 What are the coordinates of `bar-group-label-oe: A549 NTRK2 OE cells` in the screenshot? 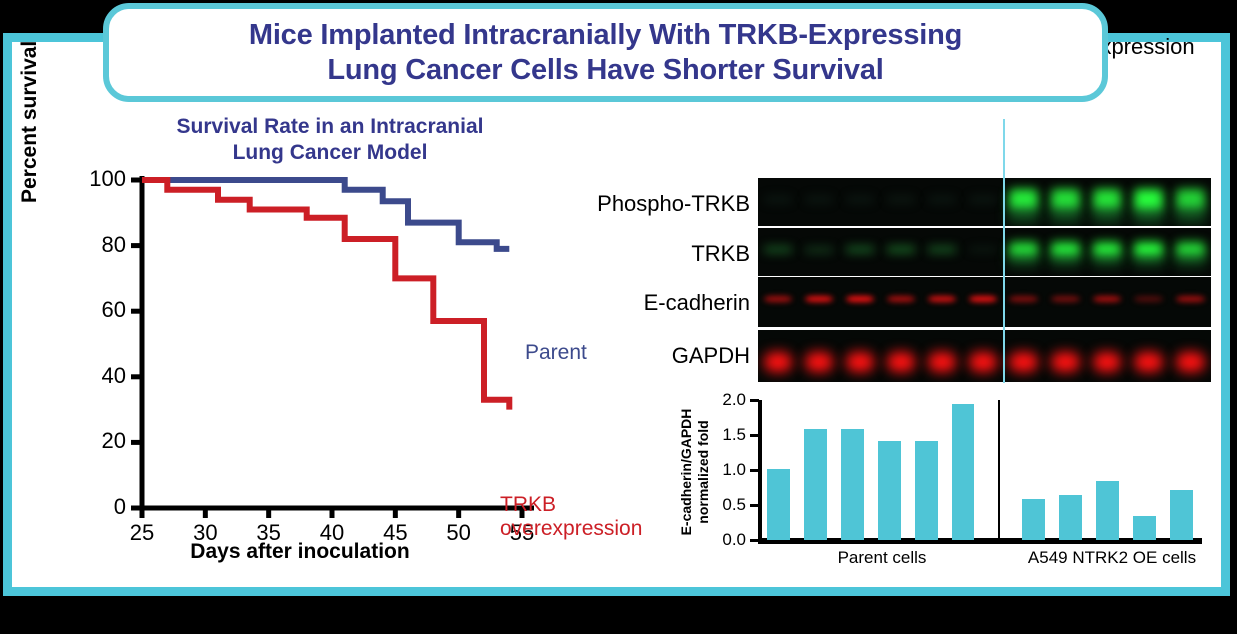 It's located at (1112, 557).